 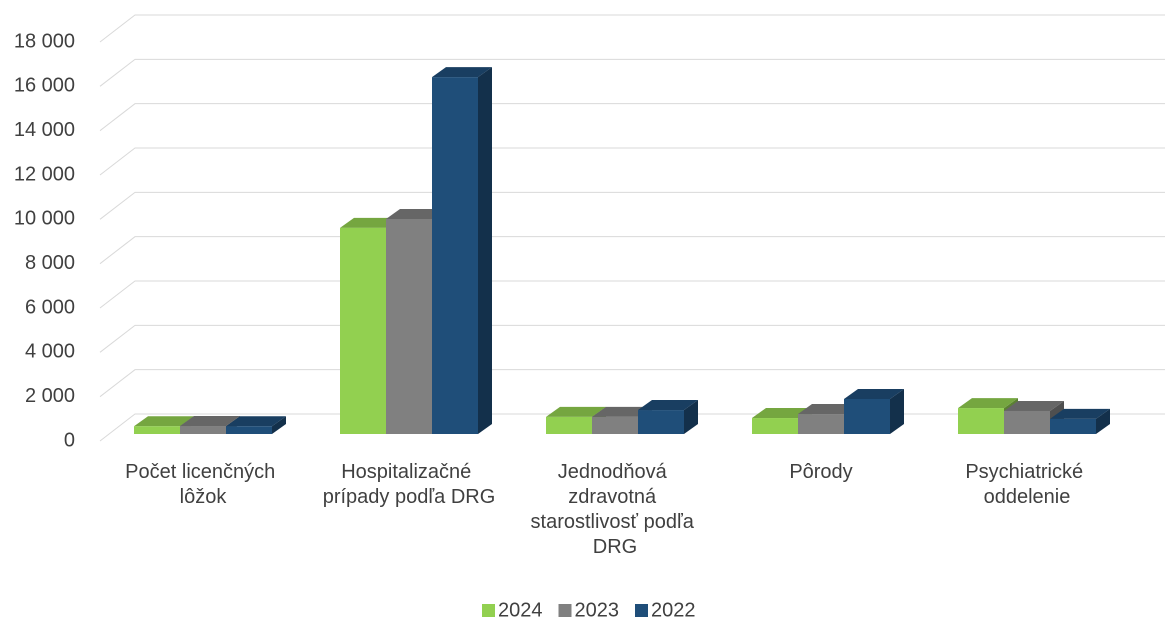 I want to click on y-tick-label: 12 000, so click(x=44, y=174).